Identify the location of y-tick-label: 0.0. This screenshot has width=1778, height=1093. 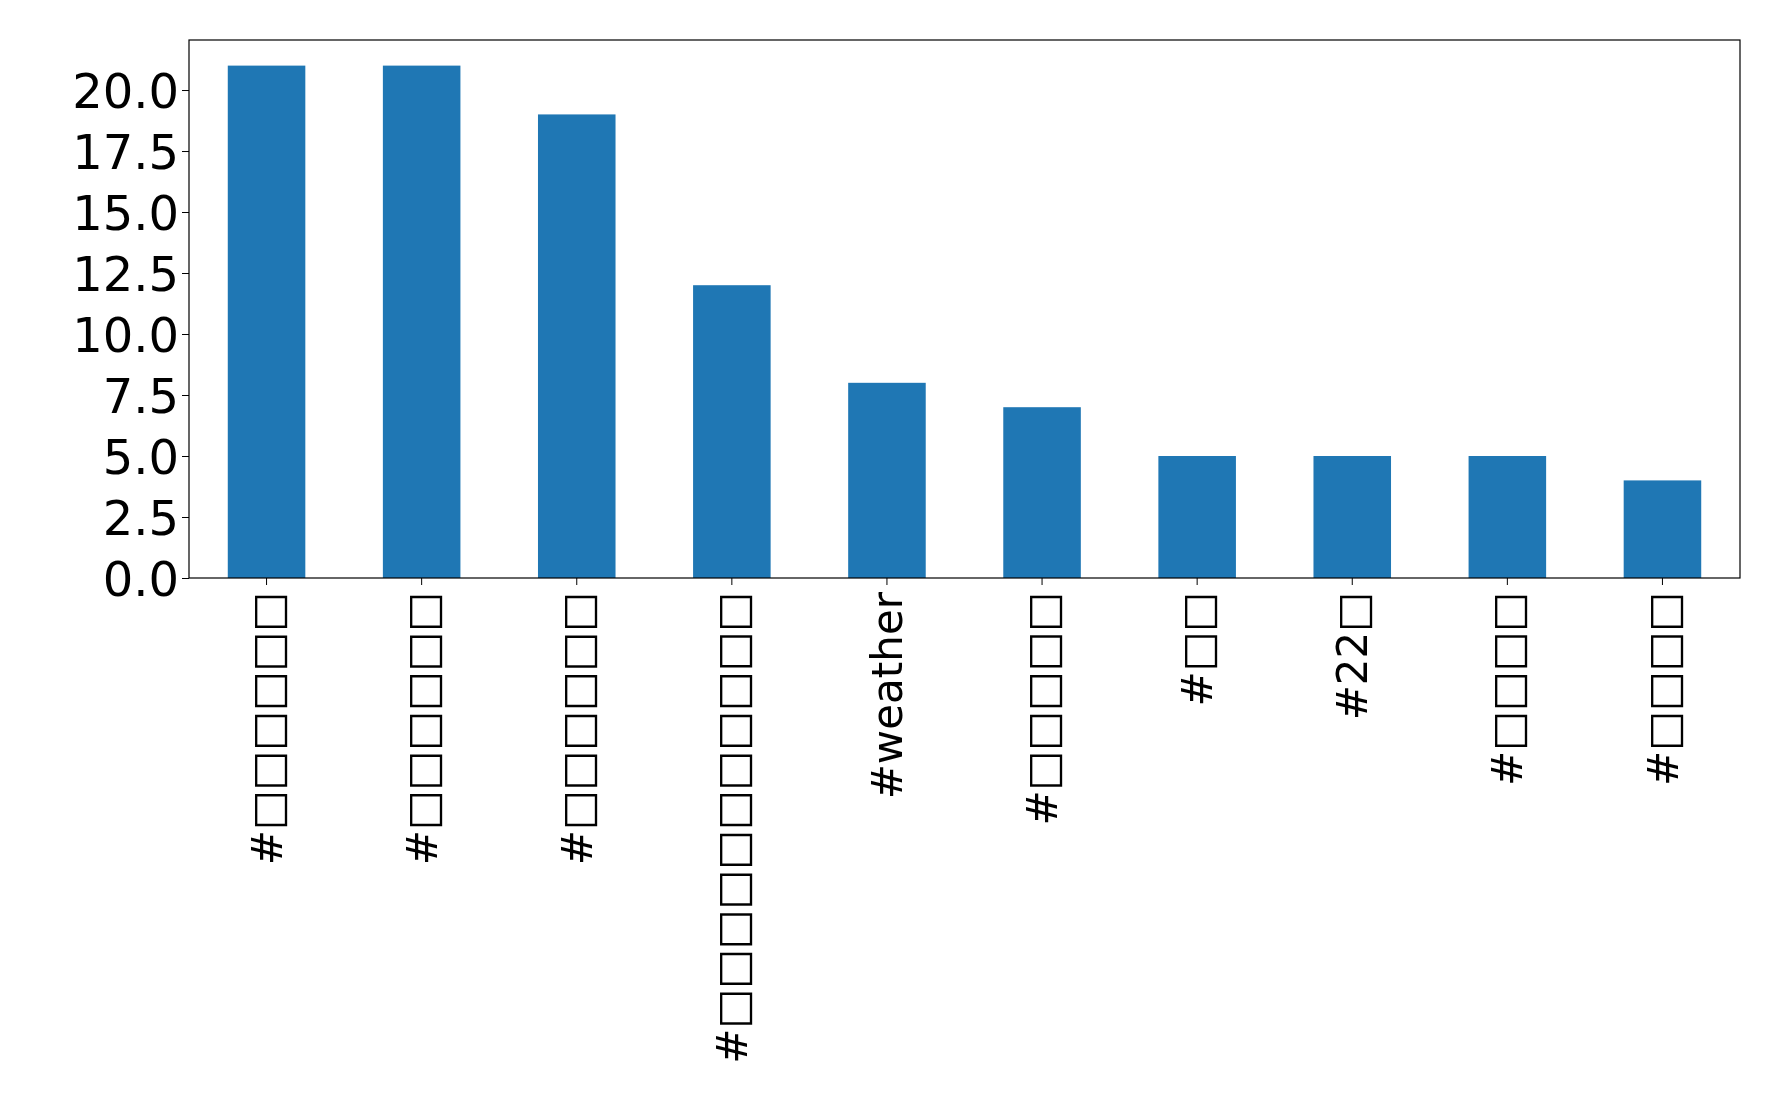
(140, 578).